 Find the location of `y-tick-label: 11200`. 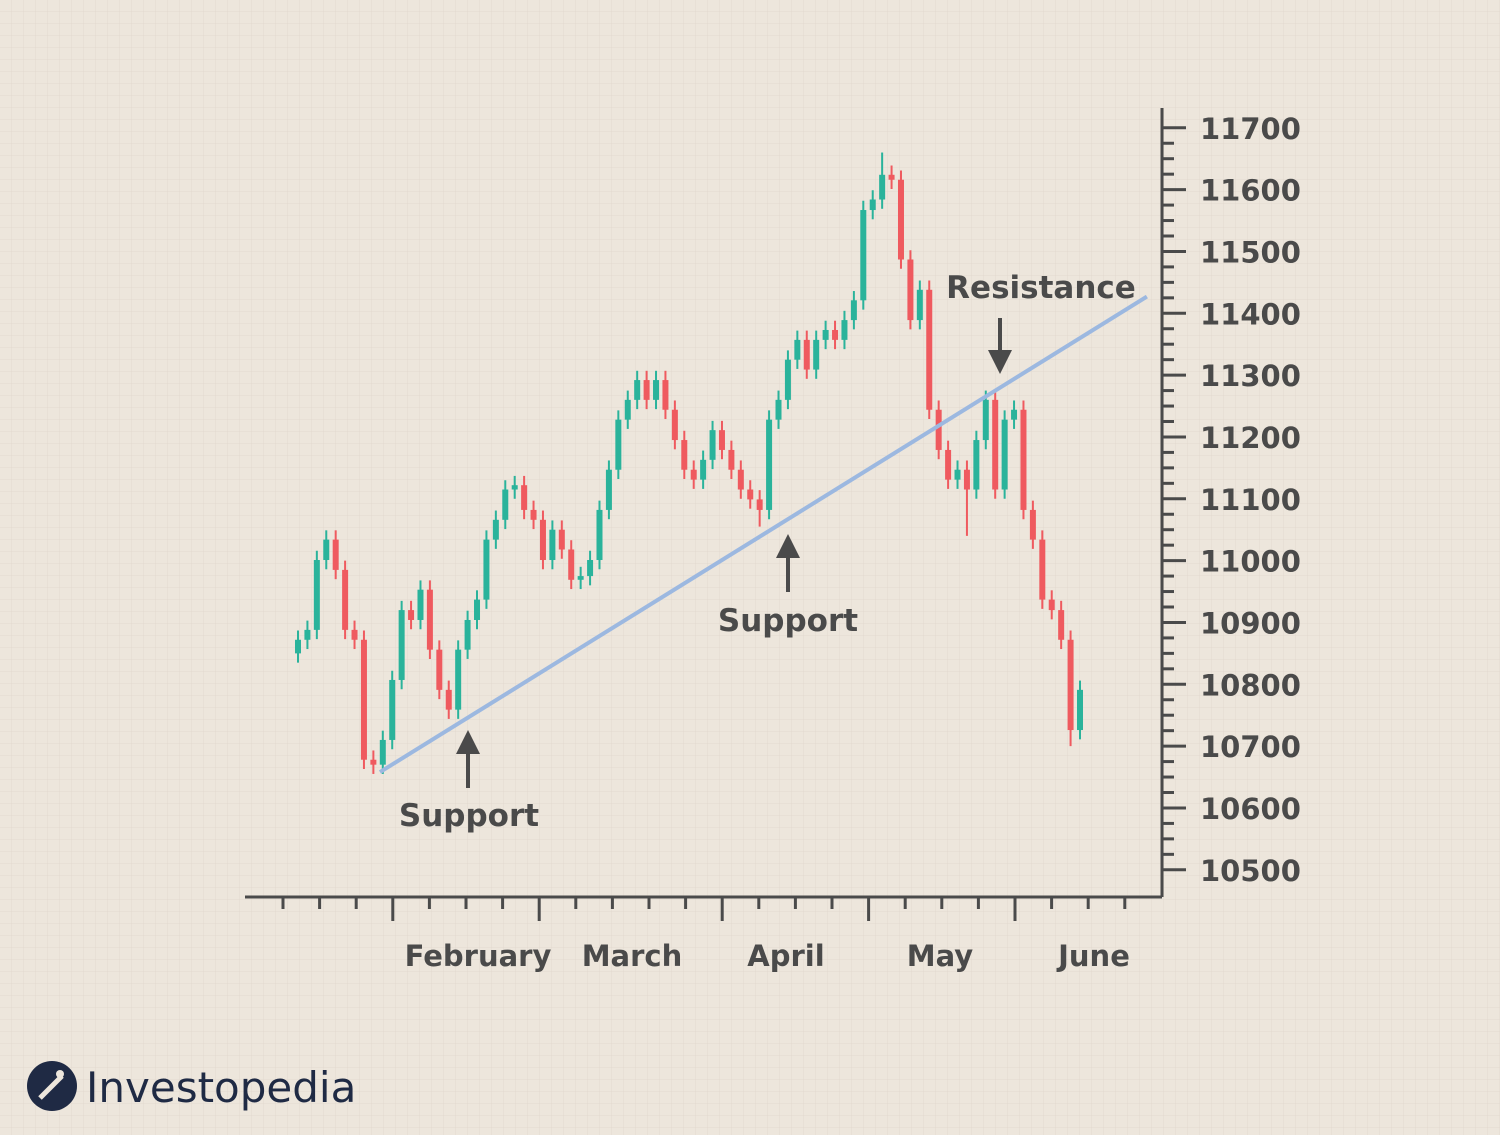

y-tick-label: 11200 is located at coordinates (1250, 438).